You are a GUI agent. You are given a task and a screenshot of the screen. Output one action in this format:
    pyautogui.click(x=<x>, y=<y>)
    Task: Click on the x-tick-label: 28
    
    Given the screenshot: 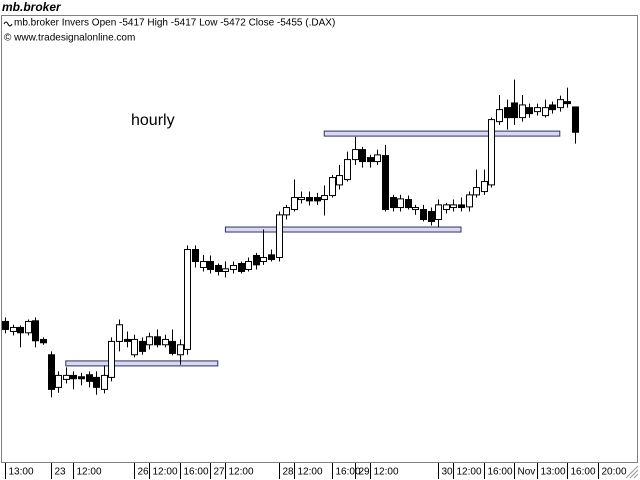 What is the action you would take?
    pyautogui.click(x=289, y=472)
    